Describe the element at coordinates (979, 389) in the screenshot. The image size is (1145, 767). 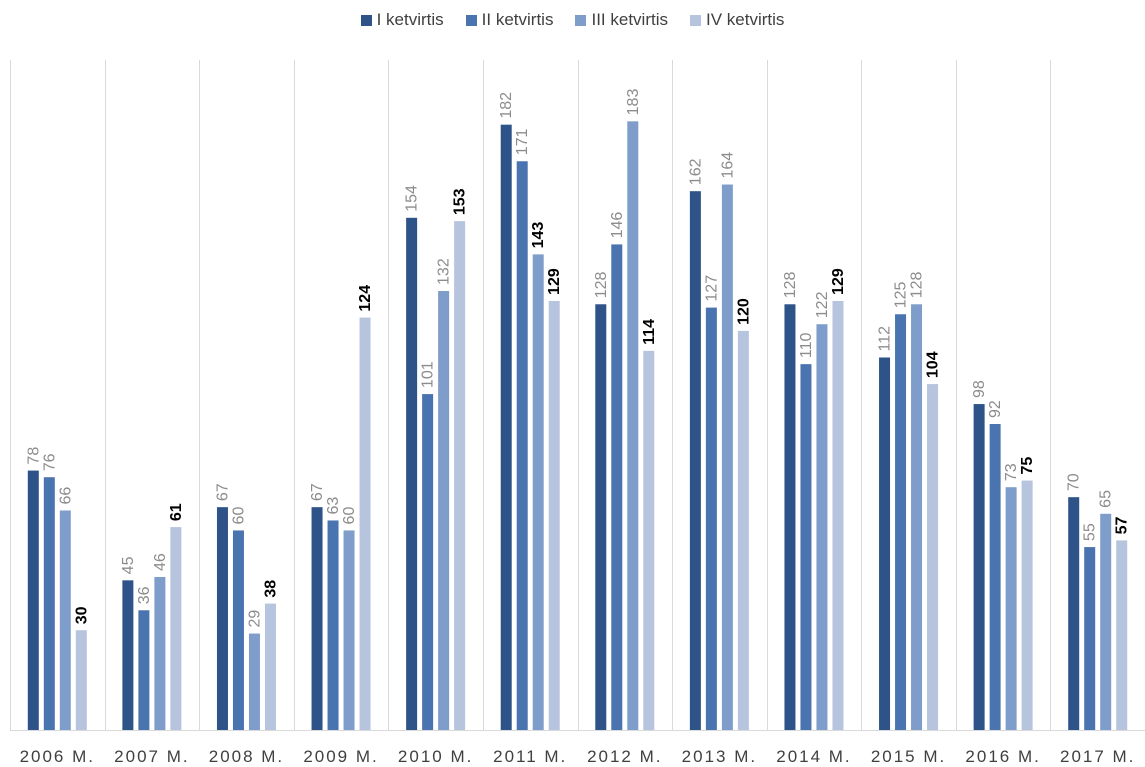
I see `data-label: 98` at that location.